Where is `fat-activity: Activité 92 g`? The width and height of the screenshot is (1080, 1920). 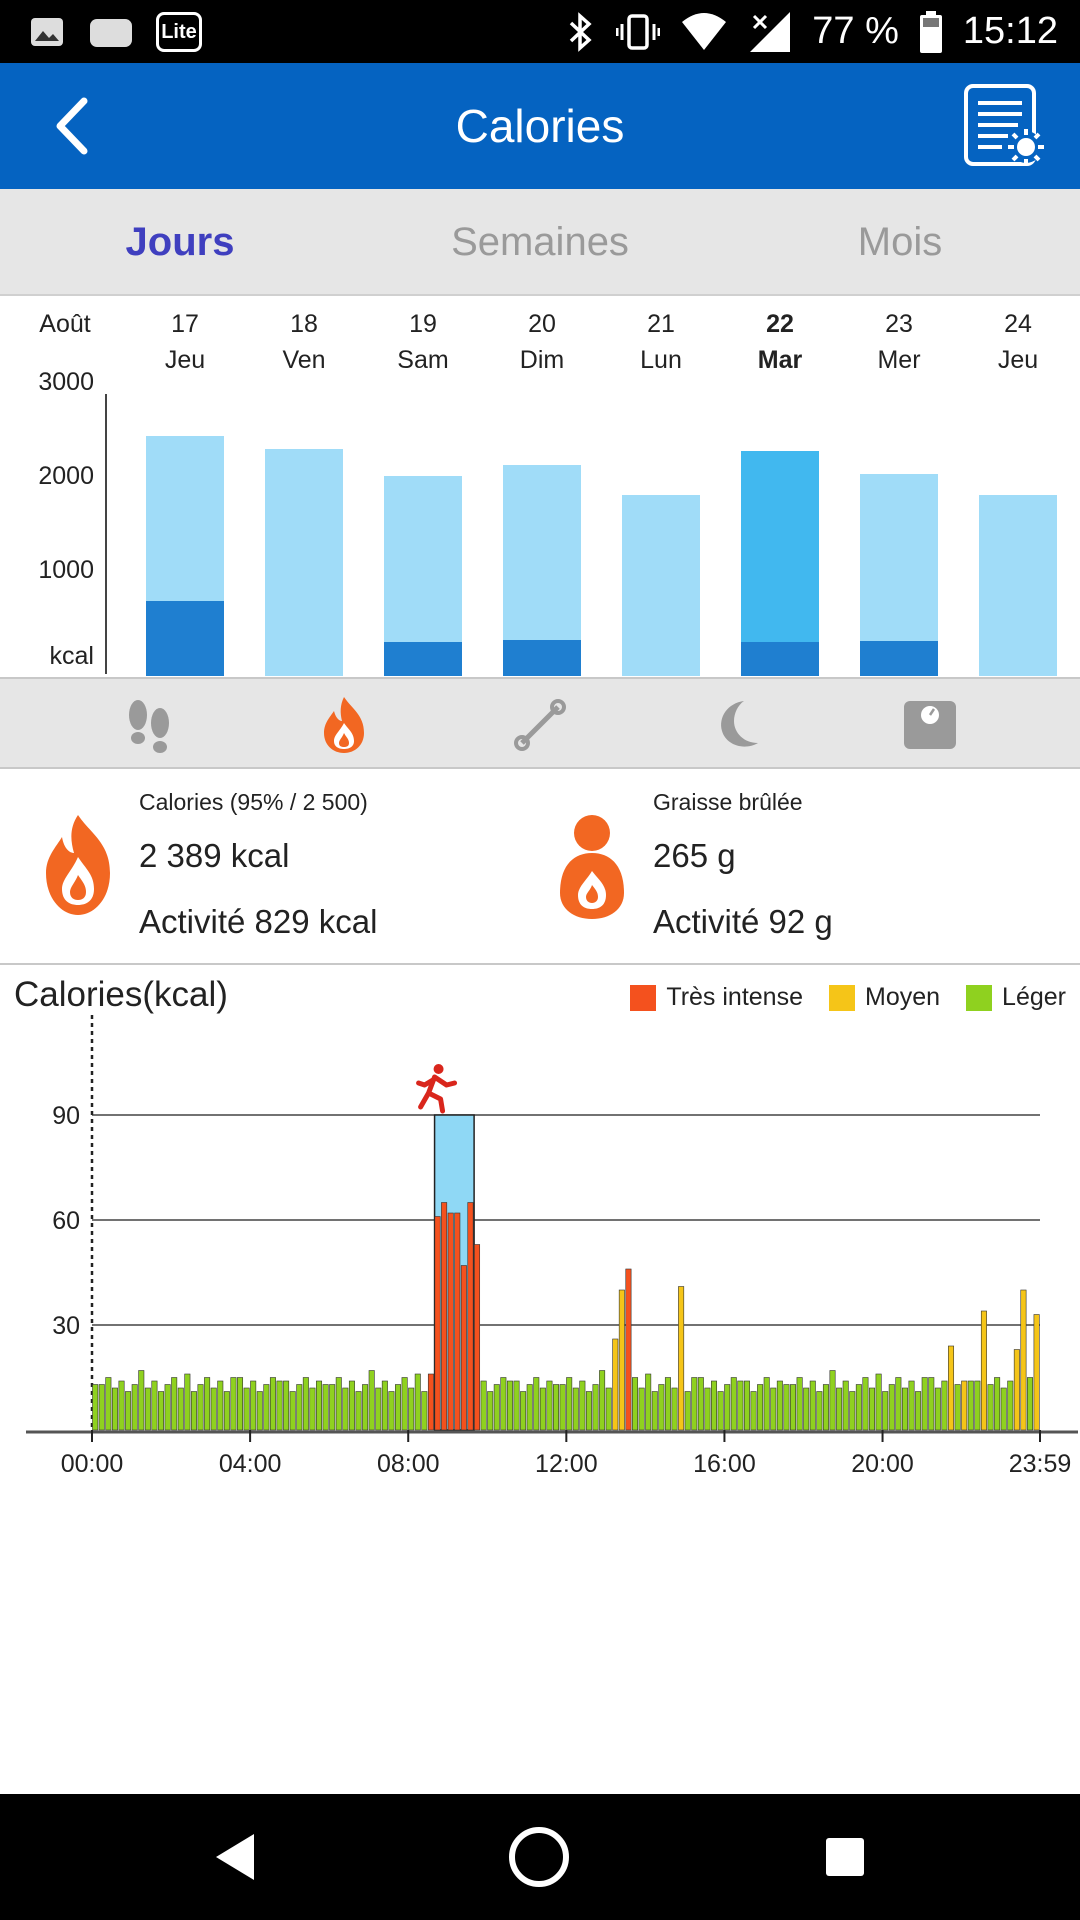
fat-activity: Activité 92 g is located at coordinates (743, 921).